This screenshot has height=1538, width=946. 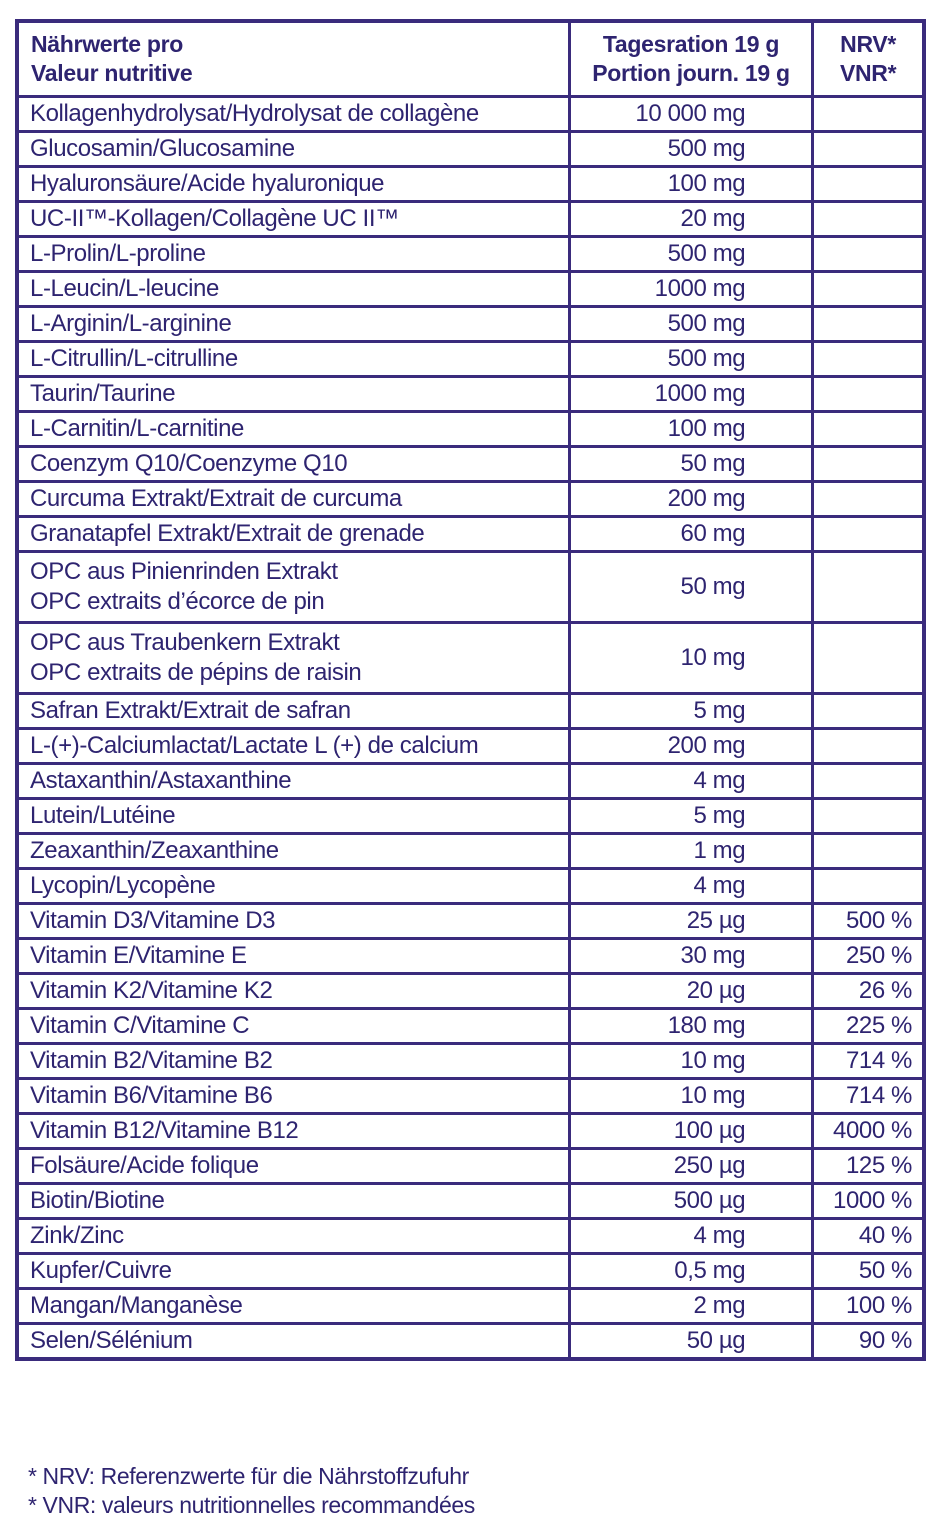 What do you see at coordinates (691, 851) in the screenshot?
I see `nutrient-amount: 1 mg` at bounding box center [691, 851].